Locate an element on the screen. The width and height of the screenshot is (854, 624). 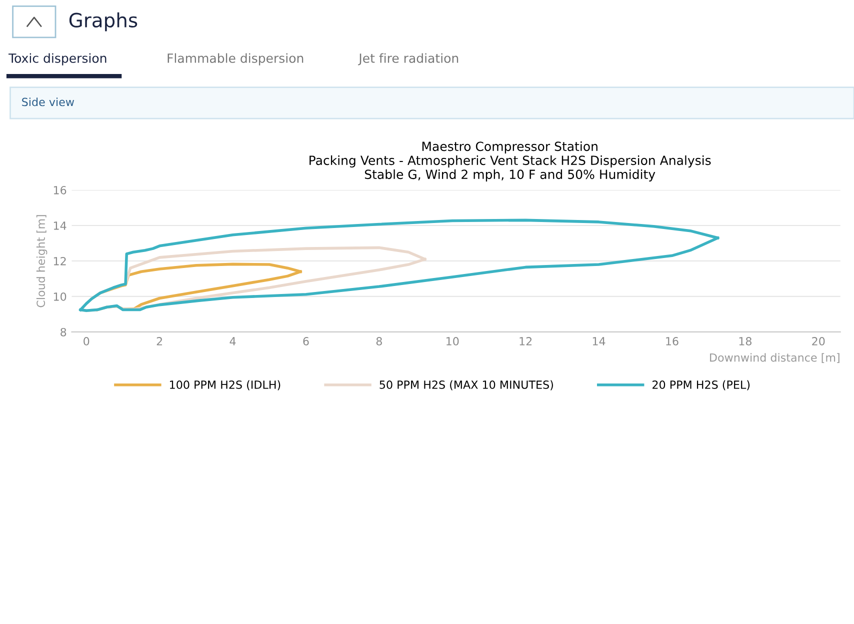
x-tick-label: 14 is located at coordinates (599, 341).